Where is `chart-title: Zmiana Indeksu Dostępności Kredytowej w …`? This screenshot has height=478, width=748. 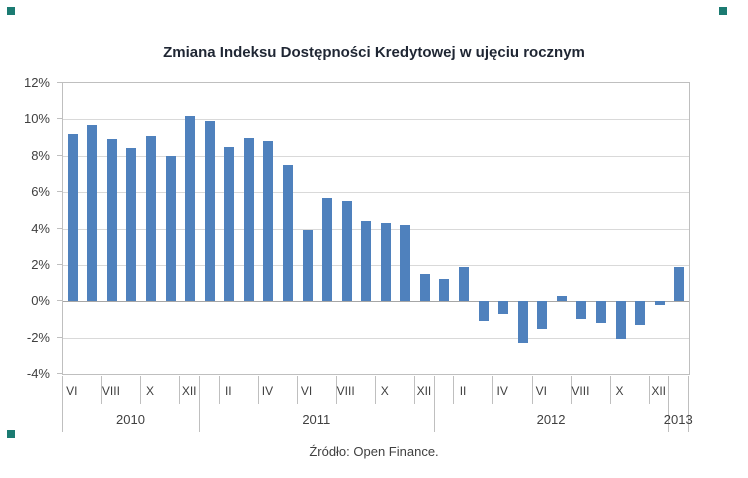 chart-title: Zmiana Indeksu Dostępności Kredytowej w … is located at coordinates (374, 52).